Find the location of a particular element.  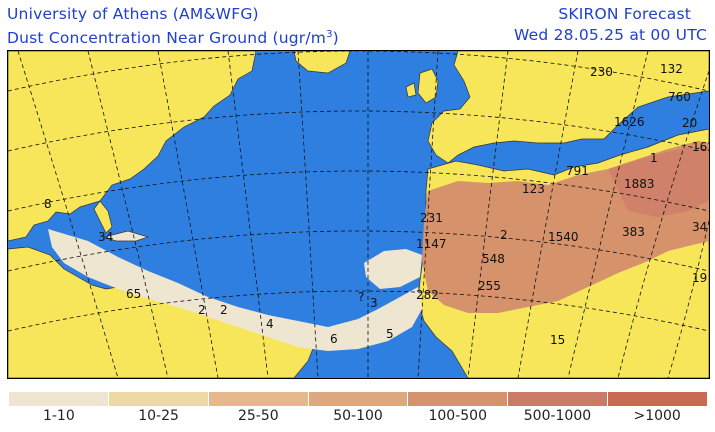

dust-value-label: 123 is located at coordinates (533, 189).